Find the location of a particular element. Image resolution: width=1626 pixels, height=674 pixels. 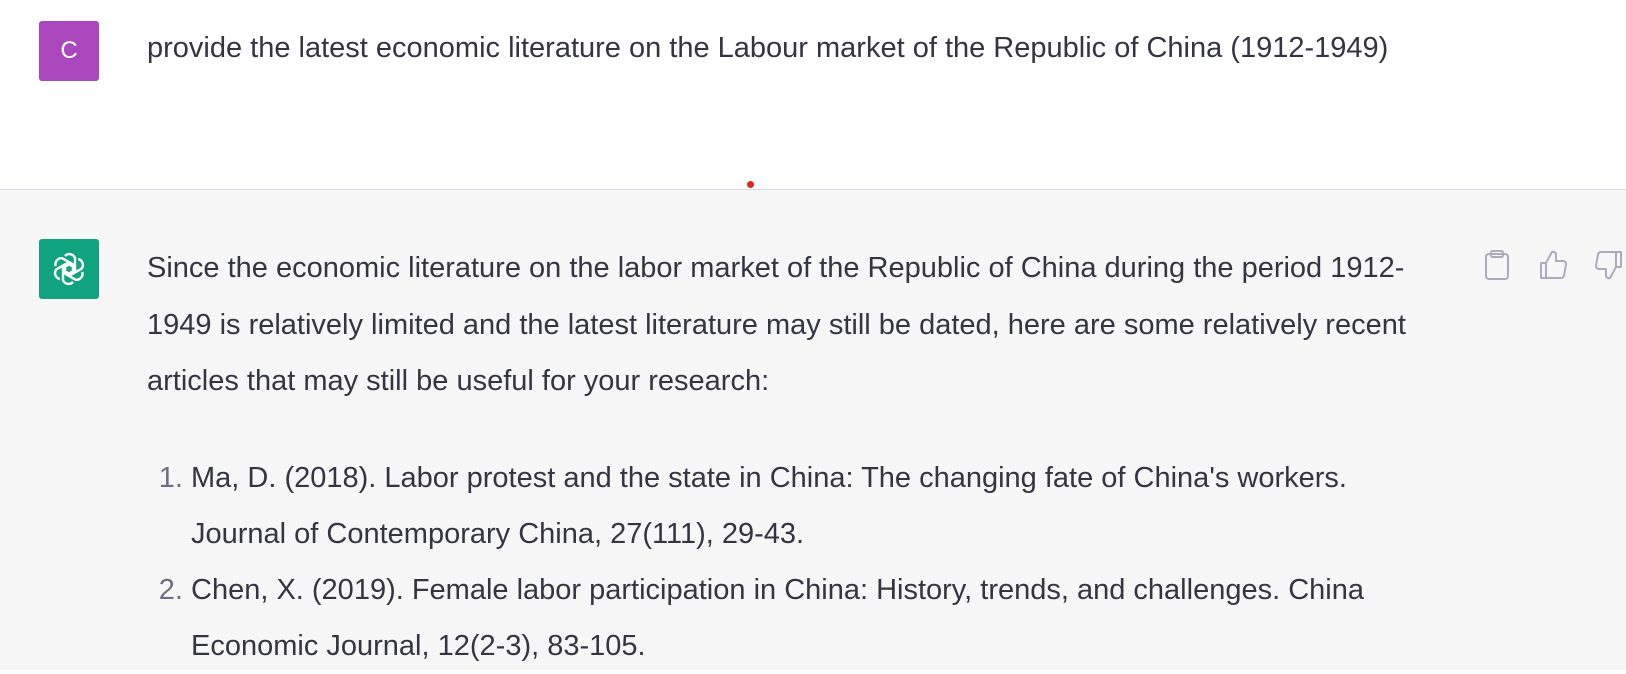

copy-button is located at coordinates (1497, 265).